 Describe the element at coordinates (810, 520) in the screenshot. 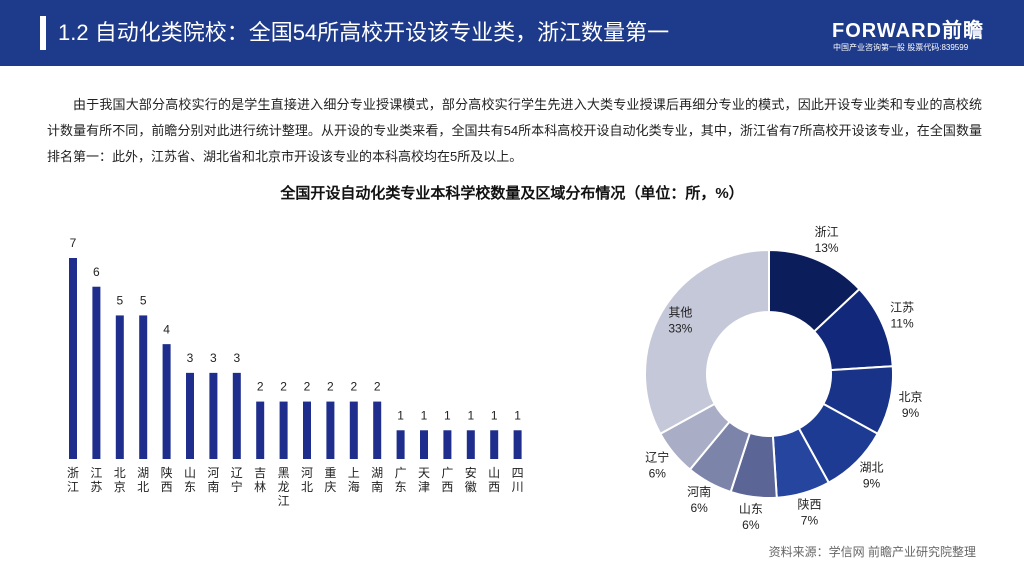

I see `slice-value: 7%` at that location.